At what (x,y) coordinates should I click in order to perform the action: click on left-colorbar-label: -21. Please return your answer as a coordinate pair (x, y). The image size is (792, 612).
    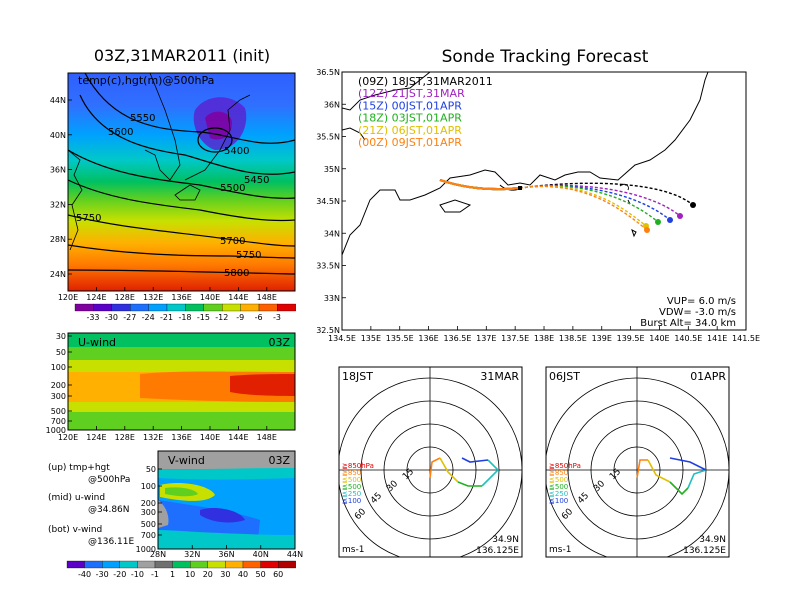
    Looking at the image, I should click on (166, 317).